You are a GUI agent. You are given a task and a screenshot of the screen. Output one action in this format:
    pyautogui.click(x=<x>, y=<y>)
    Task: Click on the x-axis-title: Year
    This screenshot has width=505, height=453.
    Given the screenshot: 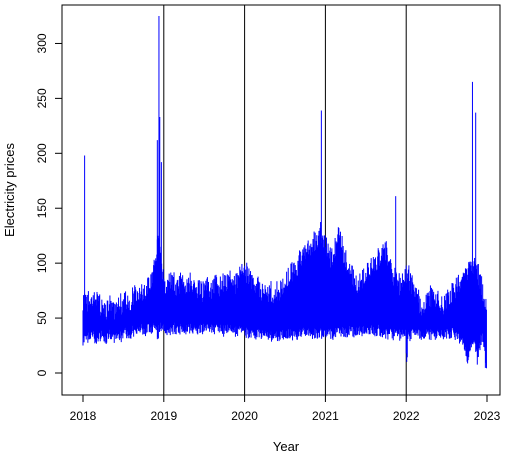 What is the action you would take?
    pyautogui.click(x=286, y=446)
    